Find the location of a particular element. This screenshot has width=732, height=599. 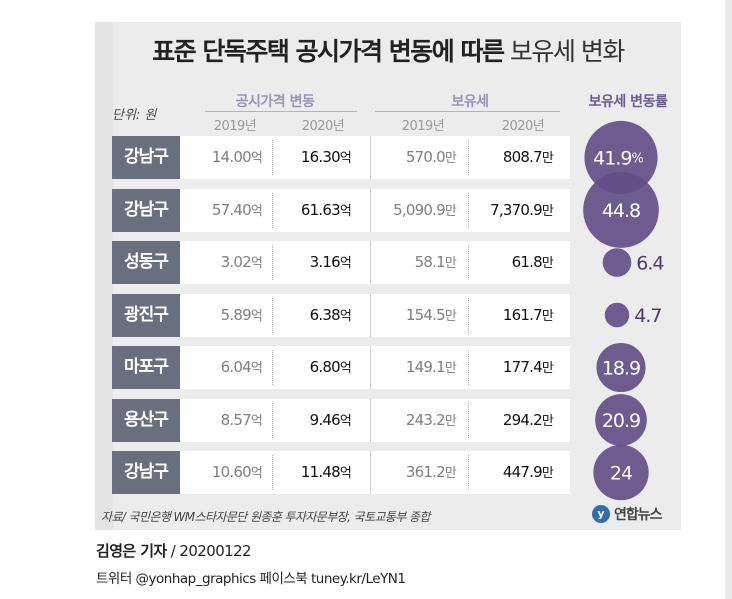

district-label: 광진구 is located at coordinates (146, 315).